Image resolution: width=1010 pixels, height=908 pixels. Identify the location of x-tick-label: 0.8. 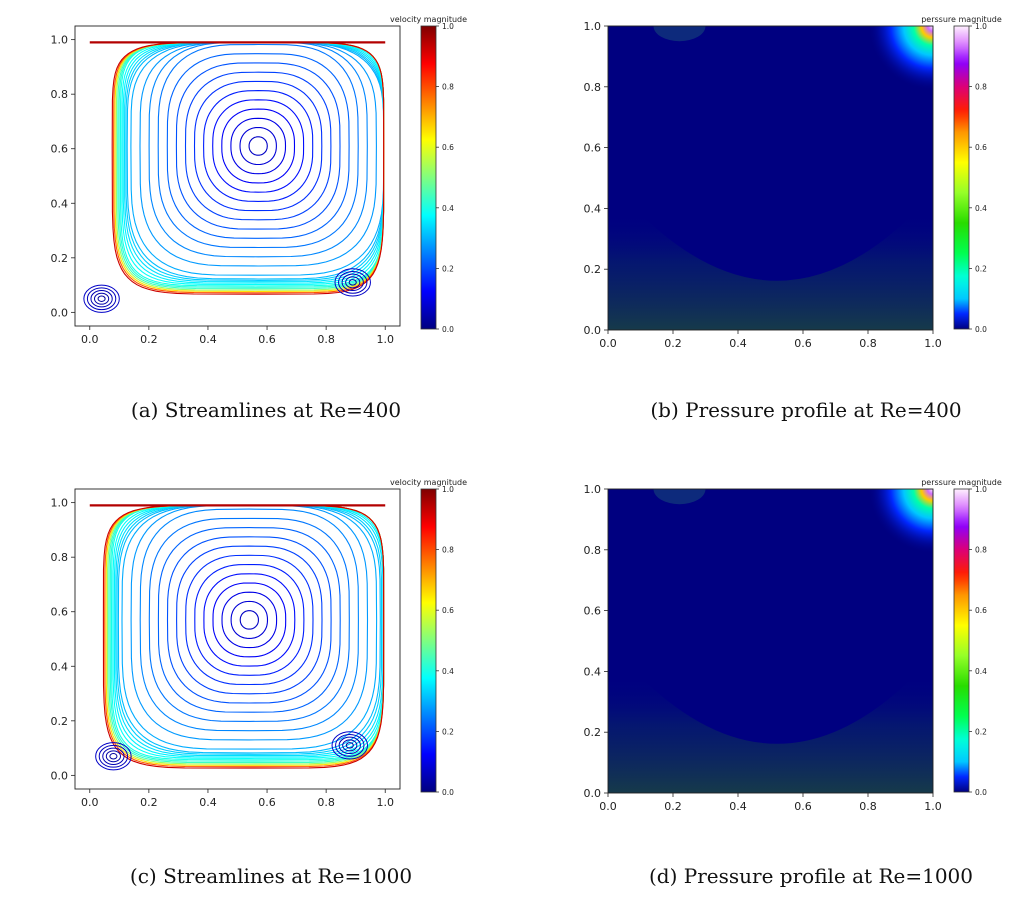
(326, 802).